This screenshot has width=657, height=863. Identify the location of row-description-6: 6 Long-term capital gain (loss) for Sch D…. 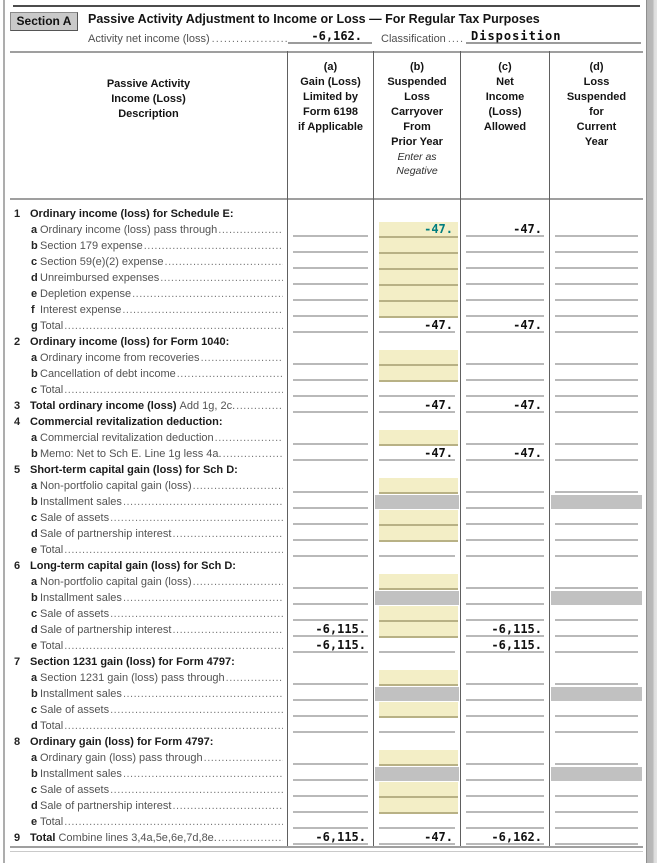
(148, 566).